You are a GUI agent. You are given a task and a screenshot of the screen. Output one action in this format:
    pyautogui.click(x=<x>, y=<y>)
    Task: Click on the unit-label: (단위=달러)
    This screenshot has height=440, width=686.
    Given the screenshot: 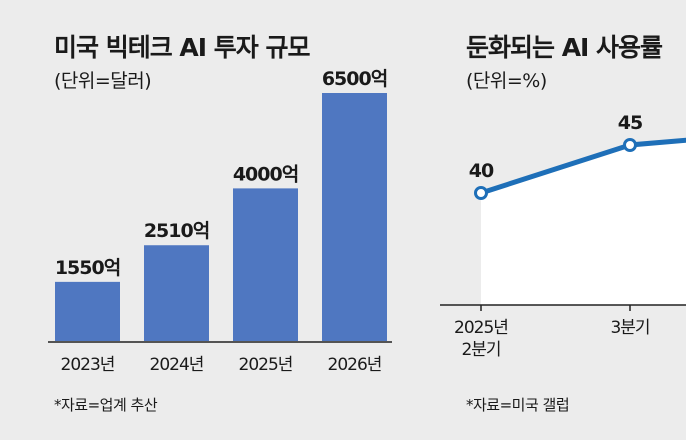 What is the action you would take?
    pyautogui.click(x=103, y=81)
    